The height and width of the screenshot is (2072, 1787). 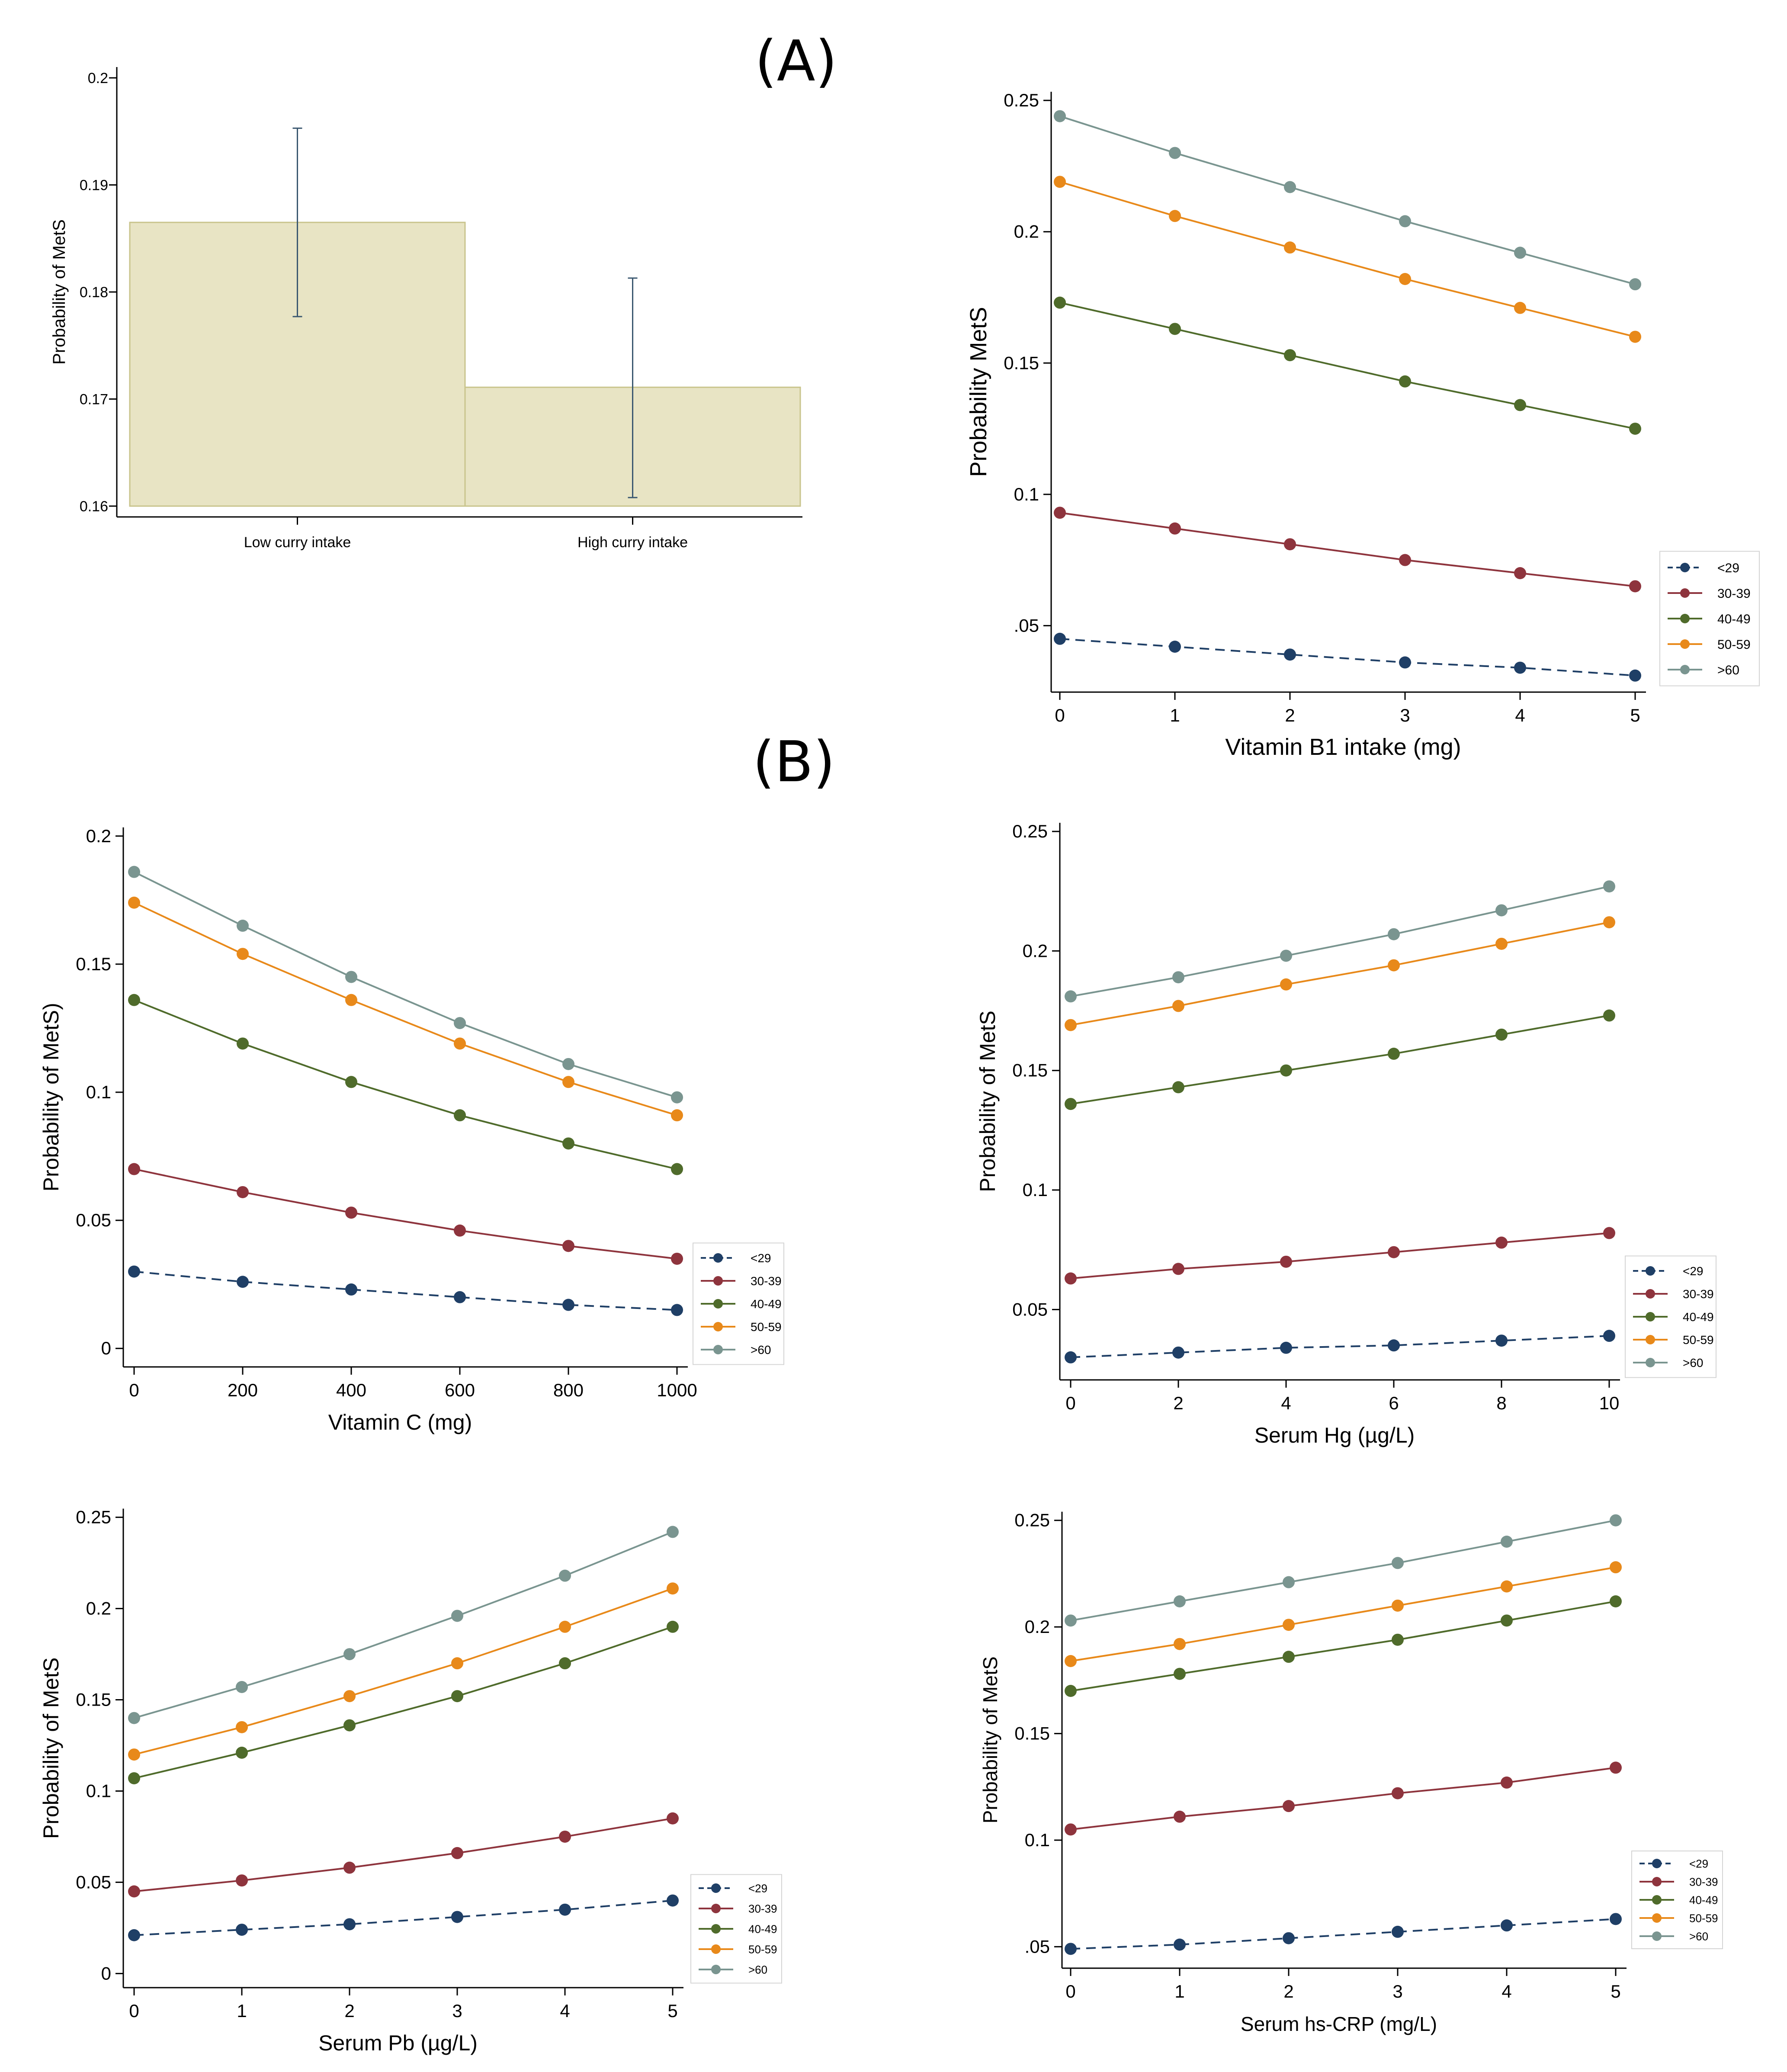 What do you see at coordinates (98, 1092) in the screenshot?
I see `y-tick-label: 0.1` at bounding box center [98, 1092].